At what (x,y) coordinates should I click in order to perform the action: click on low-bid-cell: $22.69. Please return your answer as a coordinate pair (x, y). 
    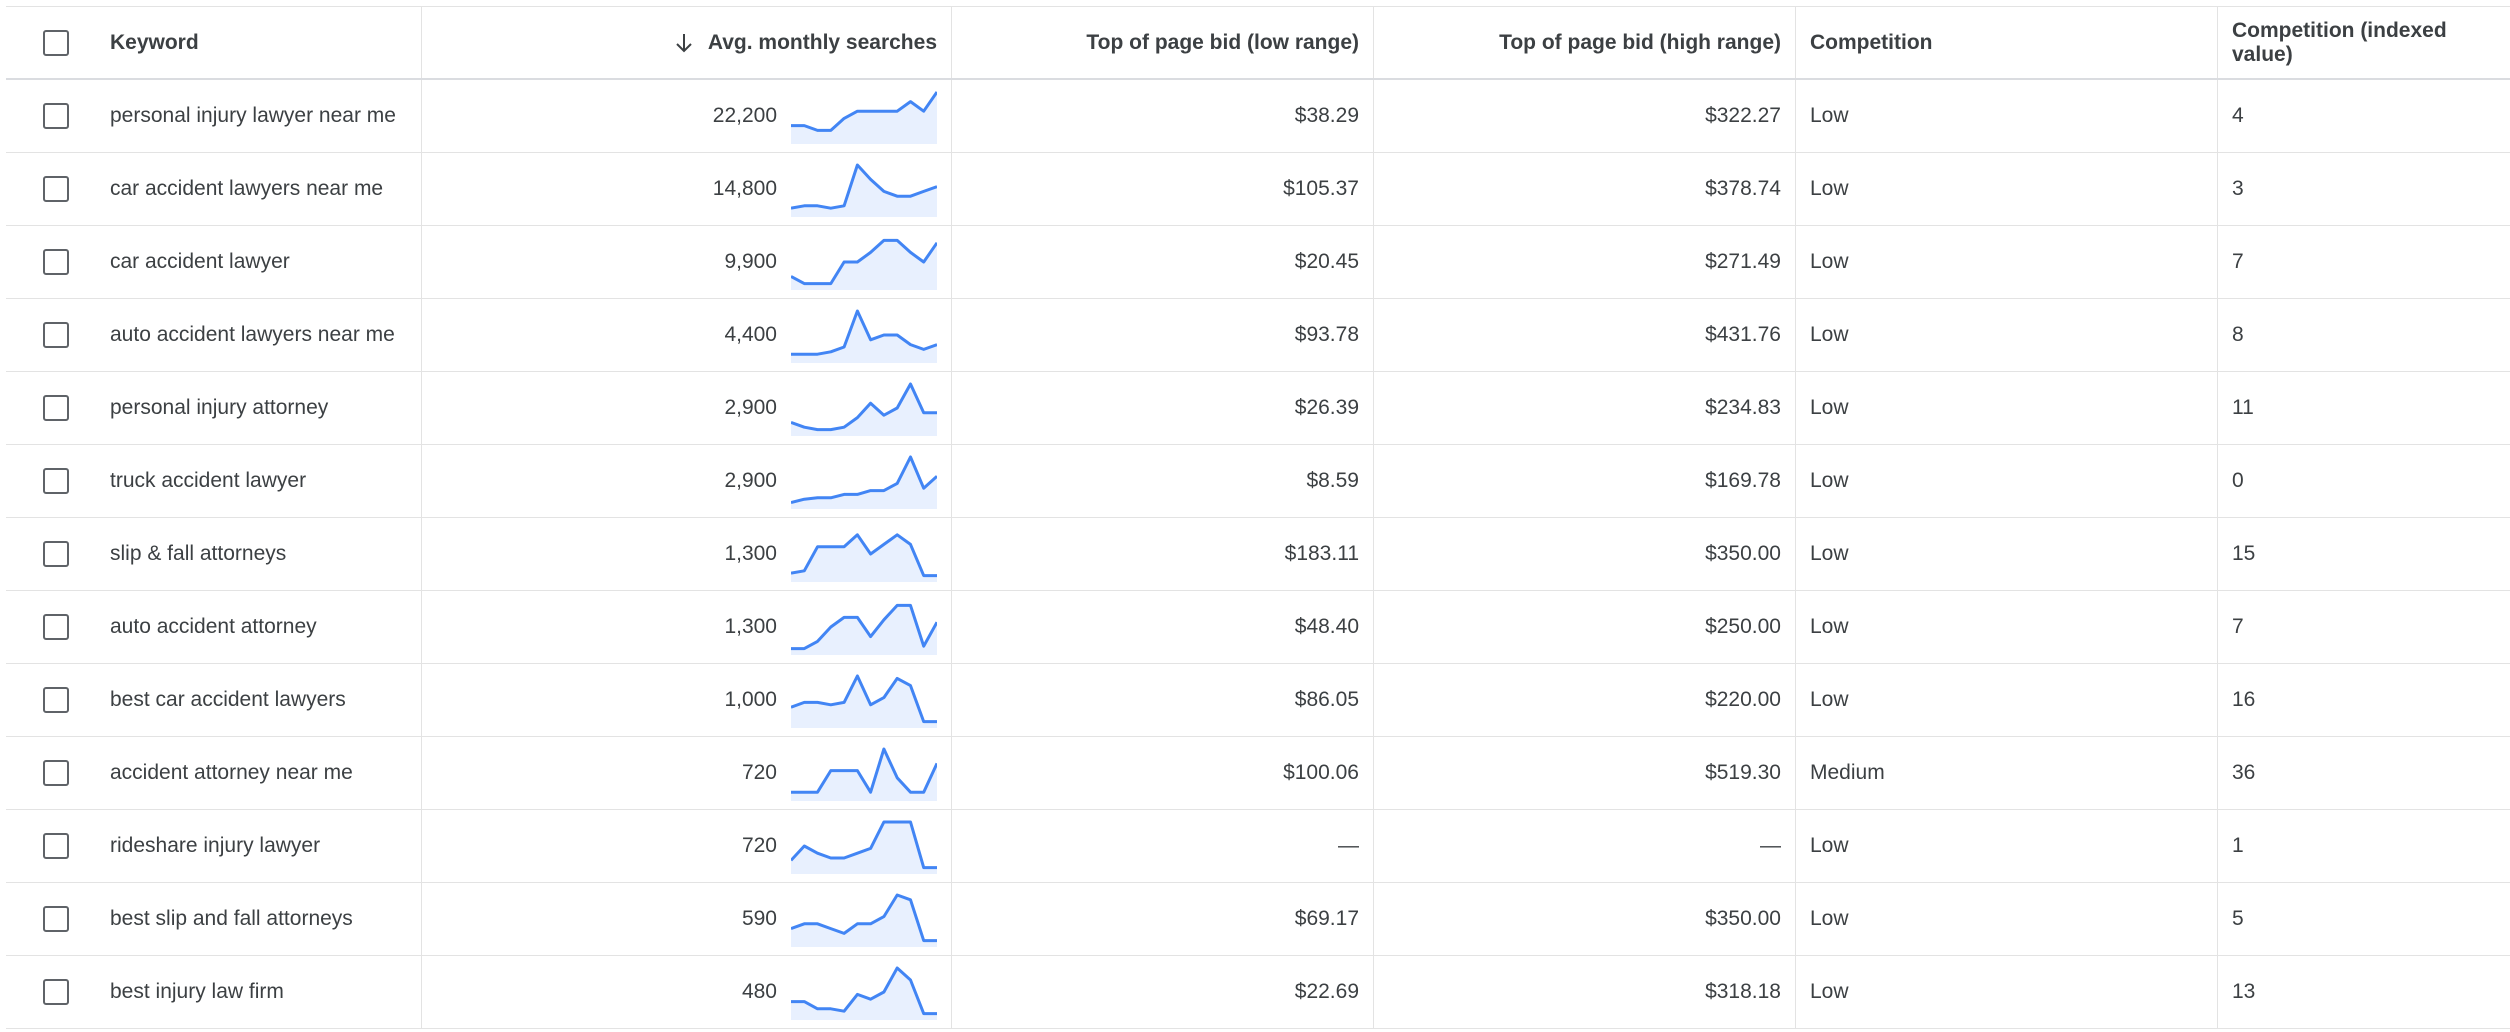
    Looking at the image, I should click on (1163, 992).